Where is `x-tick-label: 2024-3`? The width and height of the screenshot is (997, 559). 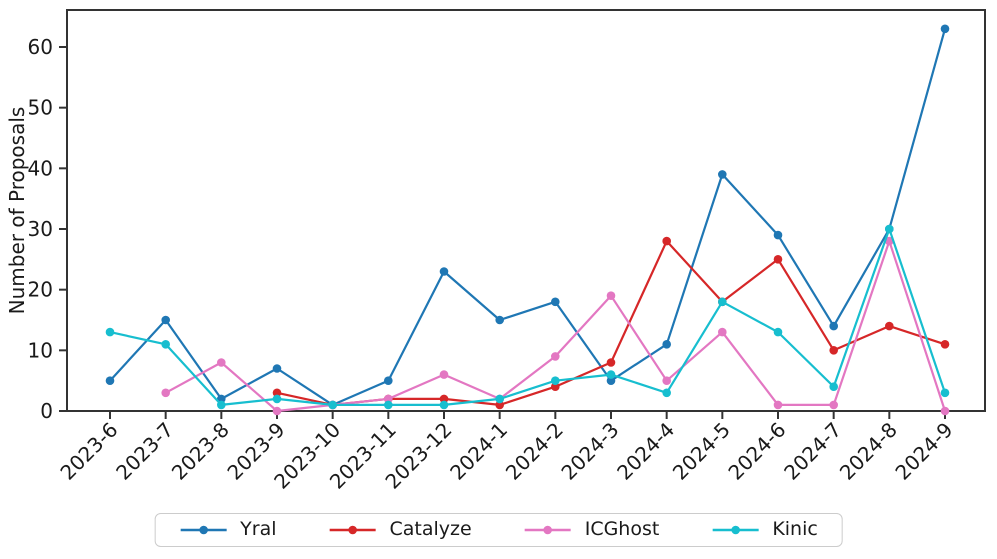
x-tick-label: 2024-3 is located at coordinates (589, 451).